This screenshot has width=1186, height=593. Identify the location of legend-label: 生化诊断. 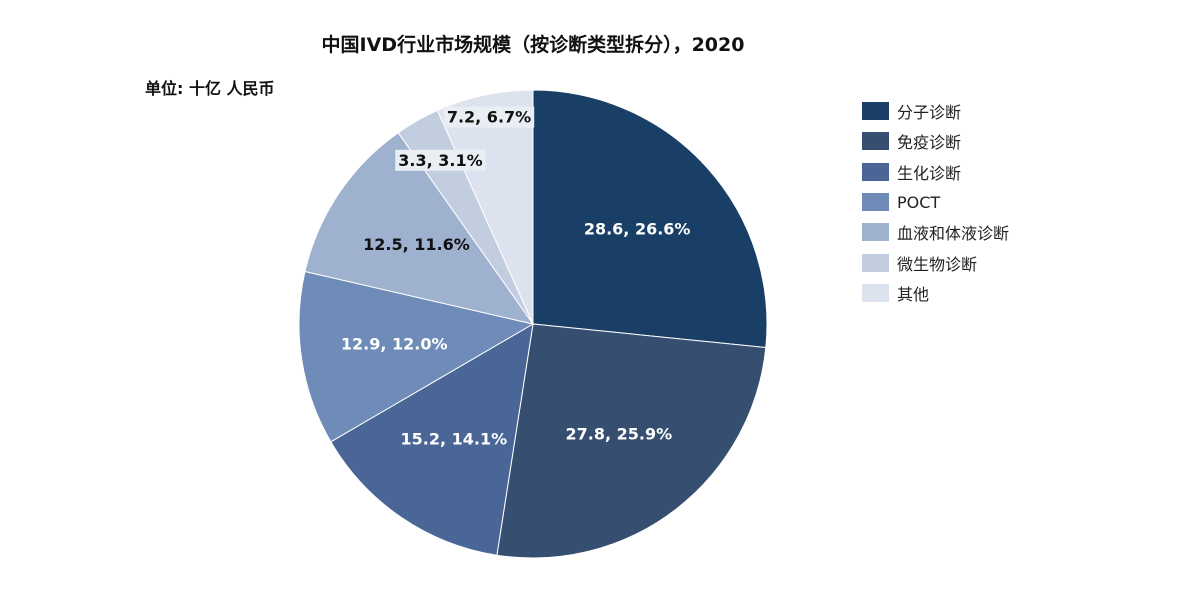
(929, 173).